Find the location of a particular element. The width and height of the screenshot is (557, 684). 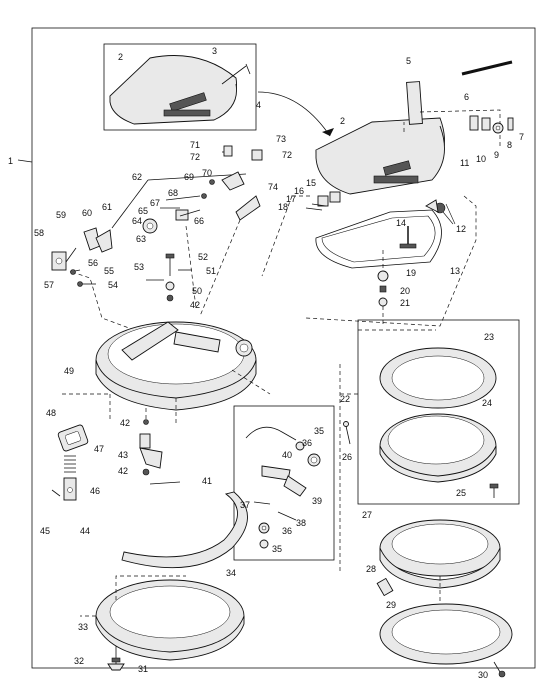

callout-53: 53 is located at coordinates (139, 267).